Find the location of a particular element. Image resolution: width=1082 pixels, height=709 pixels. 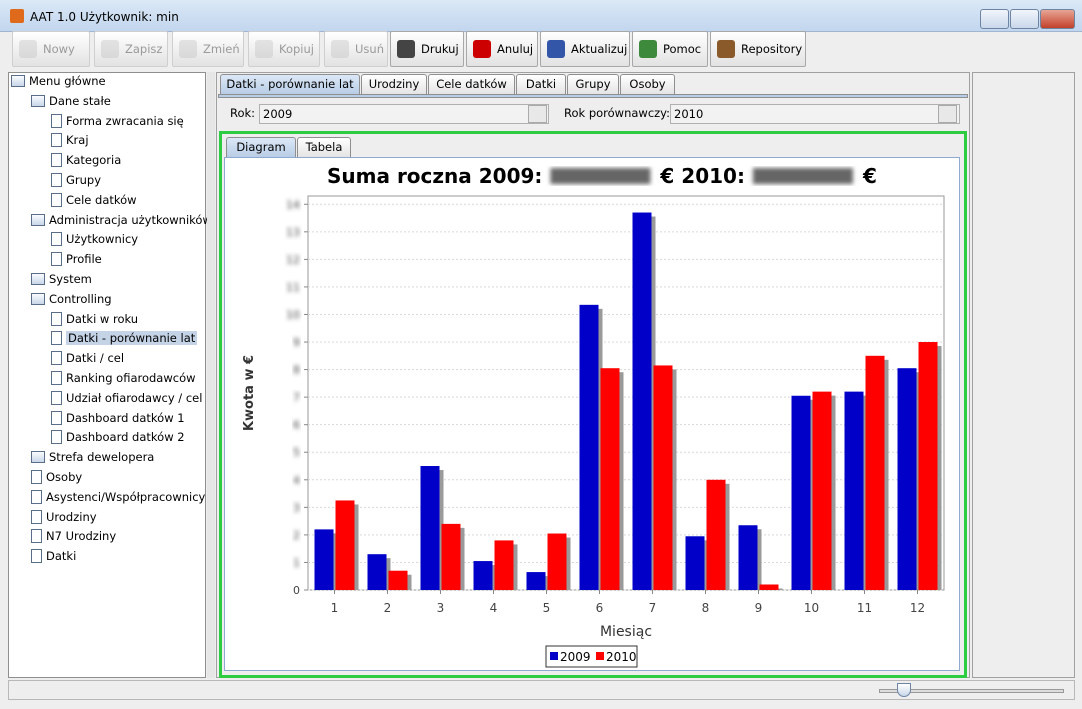

tree-node: Ranking ofiarodawców is located at coordinates (123, 378).